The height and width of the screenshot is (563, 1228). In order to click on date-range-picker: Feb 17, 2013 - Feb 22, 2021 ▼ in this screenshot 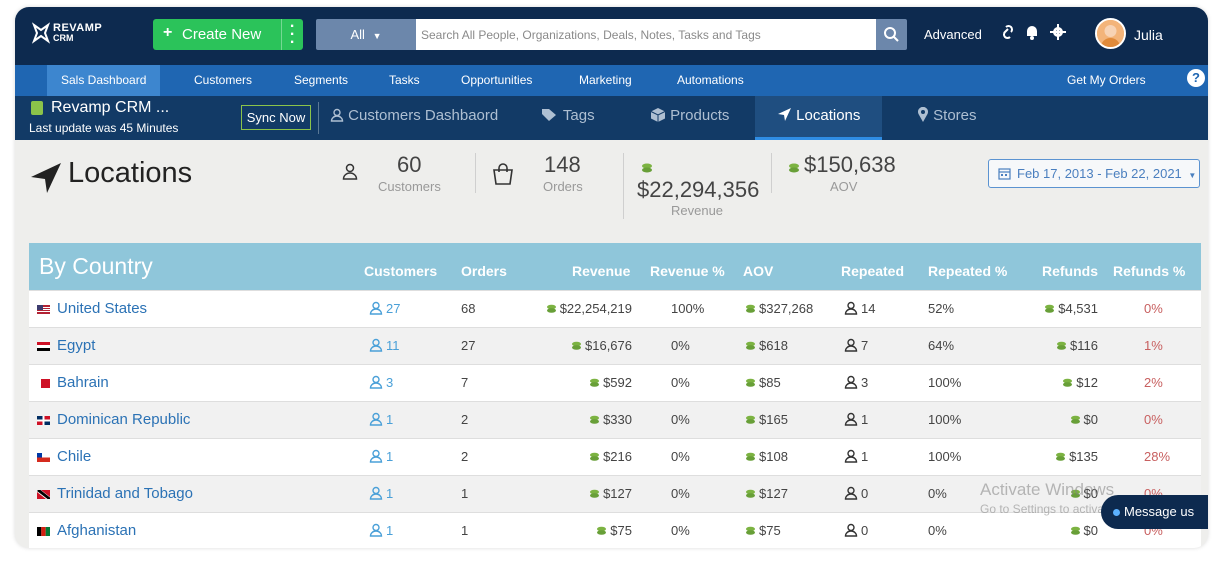, I will do `click(1094, 173)`.